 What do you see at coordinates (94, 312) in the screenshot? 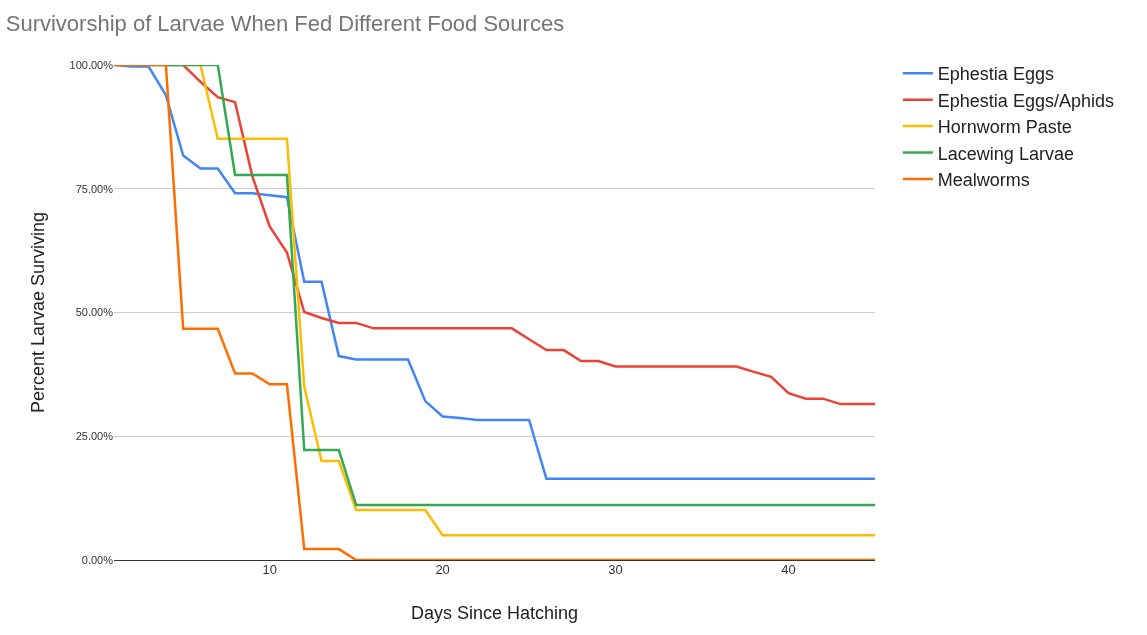
I see `y-tick-label: 50.00%` at bounding box center [94, 312].